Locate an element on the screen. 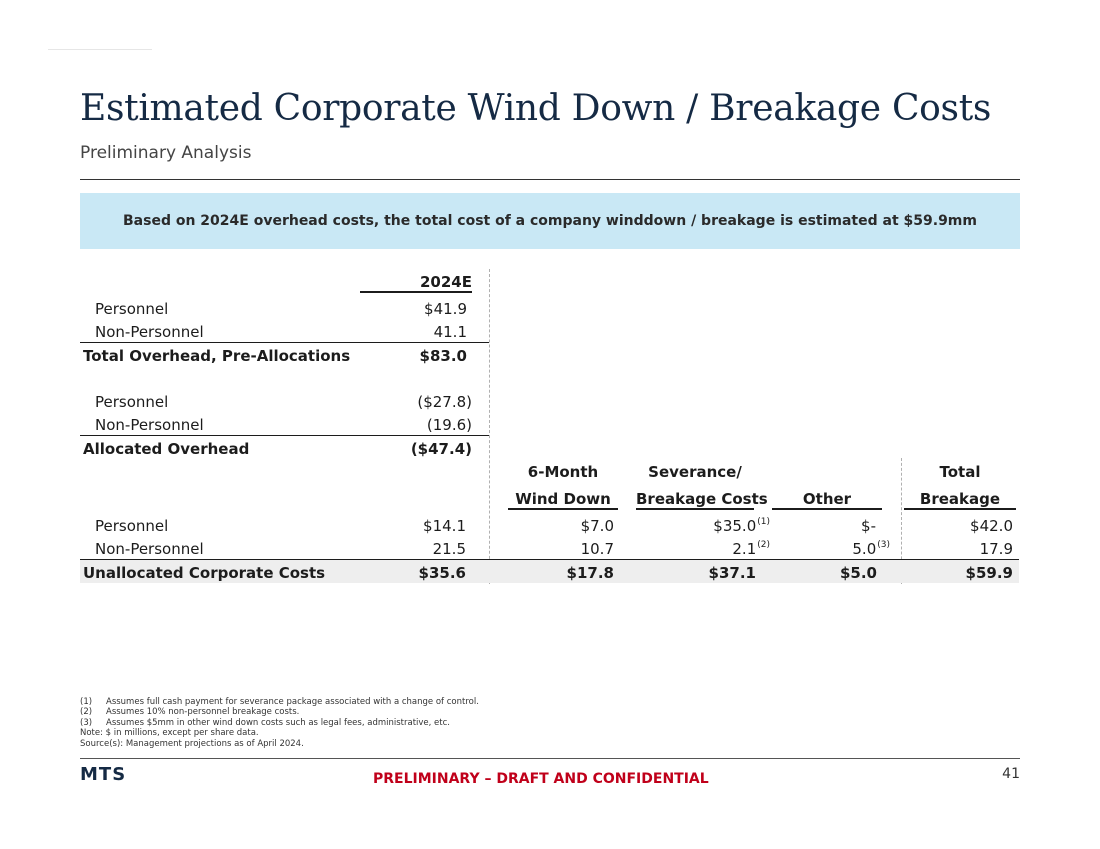 This screenshot has width=1100, height=849. allocated-overhead-label: Allocated Overhead is located at coordinates (166, 449).